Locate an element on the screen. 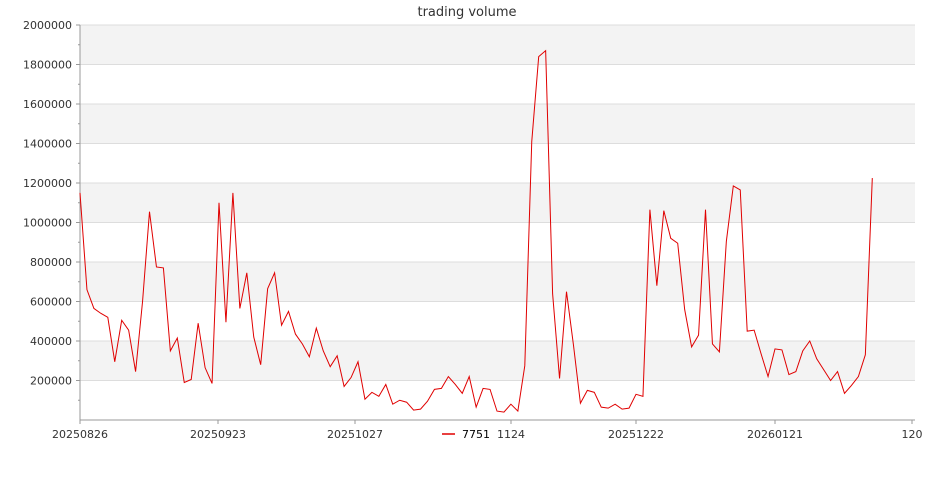 This screenshot has width=935, height=500. x-tick-label-overlay: 1124 is located at coordinates (511, 434).